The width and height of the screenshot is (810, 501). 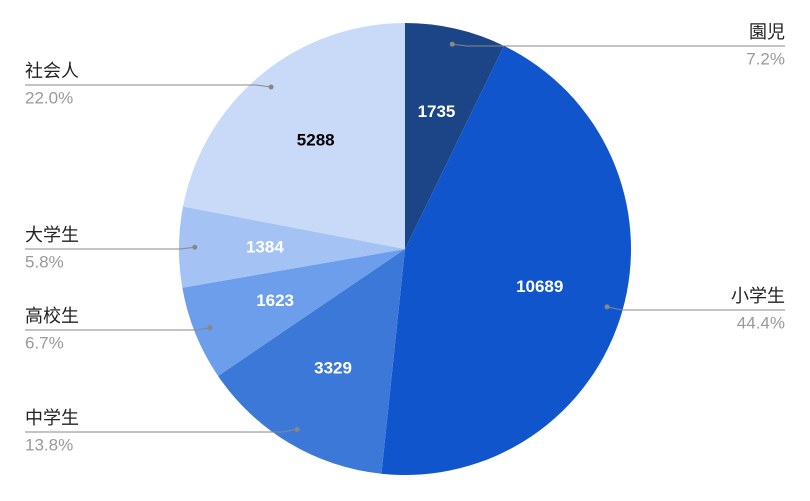 What do you see at coordinates (52, 418) in the screenshot?
I see `category-label: 中学生` at bounding box center [52, 418].